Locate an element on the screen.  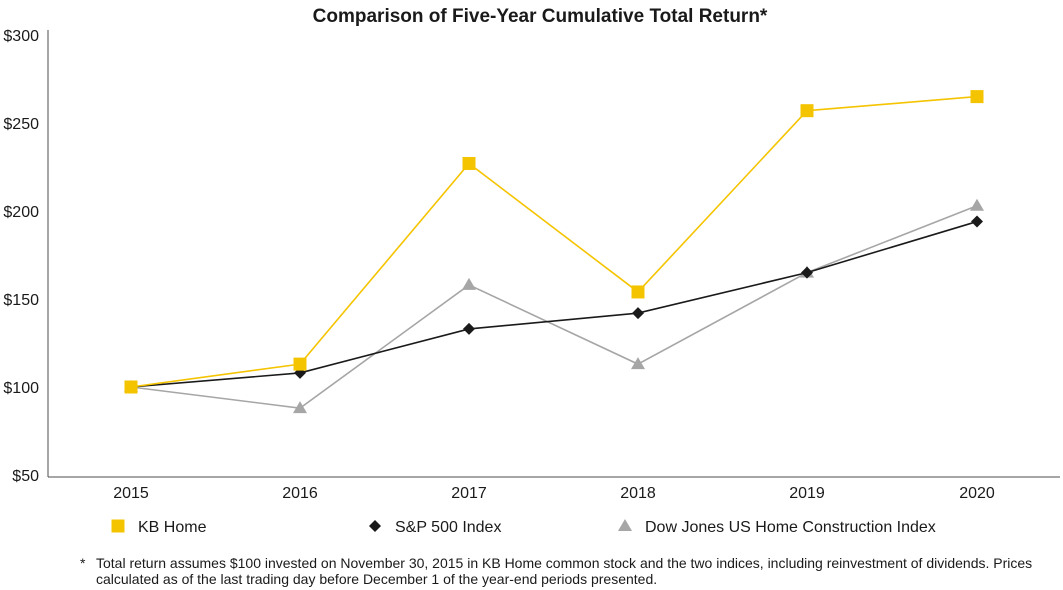
legend-label: S&P 500 Index is located at coordinates (448, 527).